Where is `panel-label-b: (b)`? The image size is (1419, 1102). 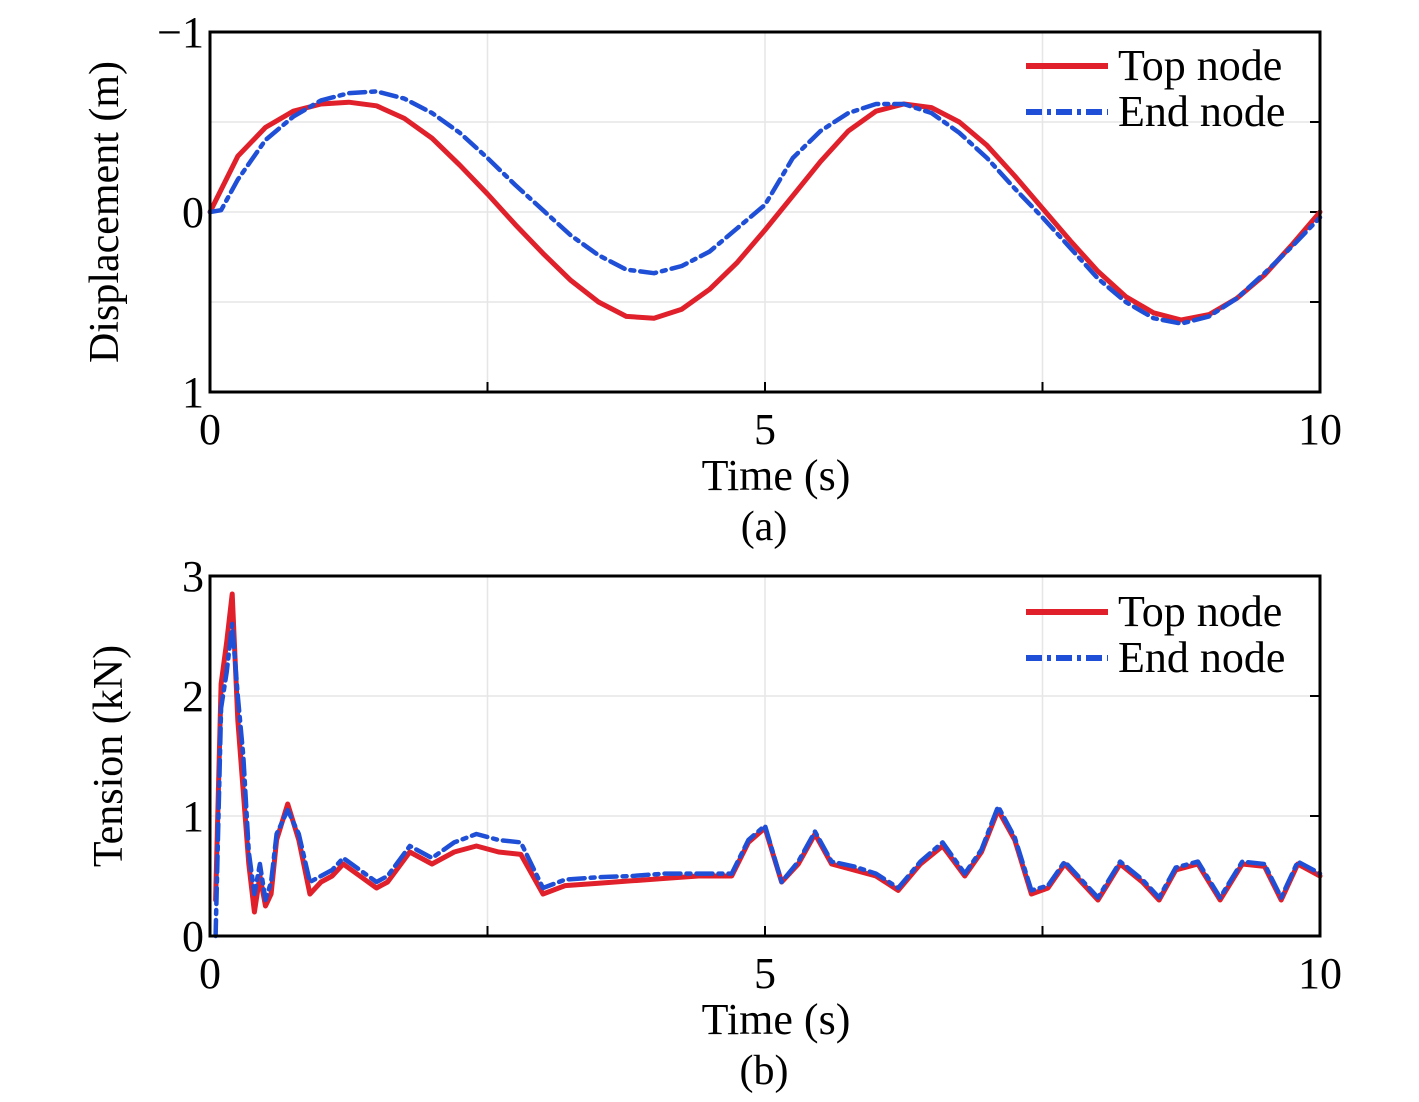
panel-label-b: (b) is located at coordinates (764, 1071).